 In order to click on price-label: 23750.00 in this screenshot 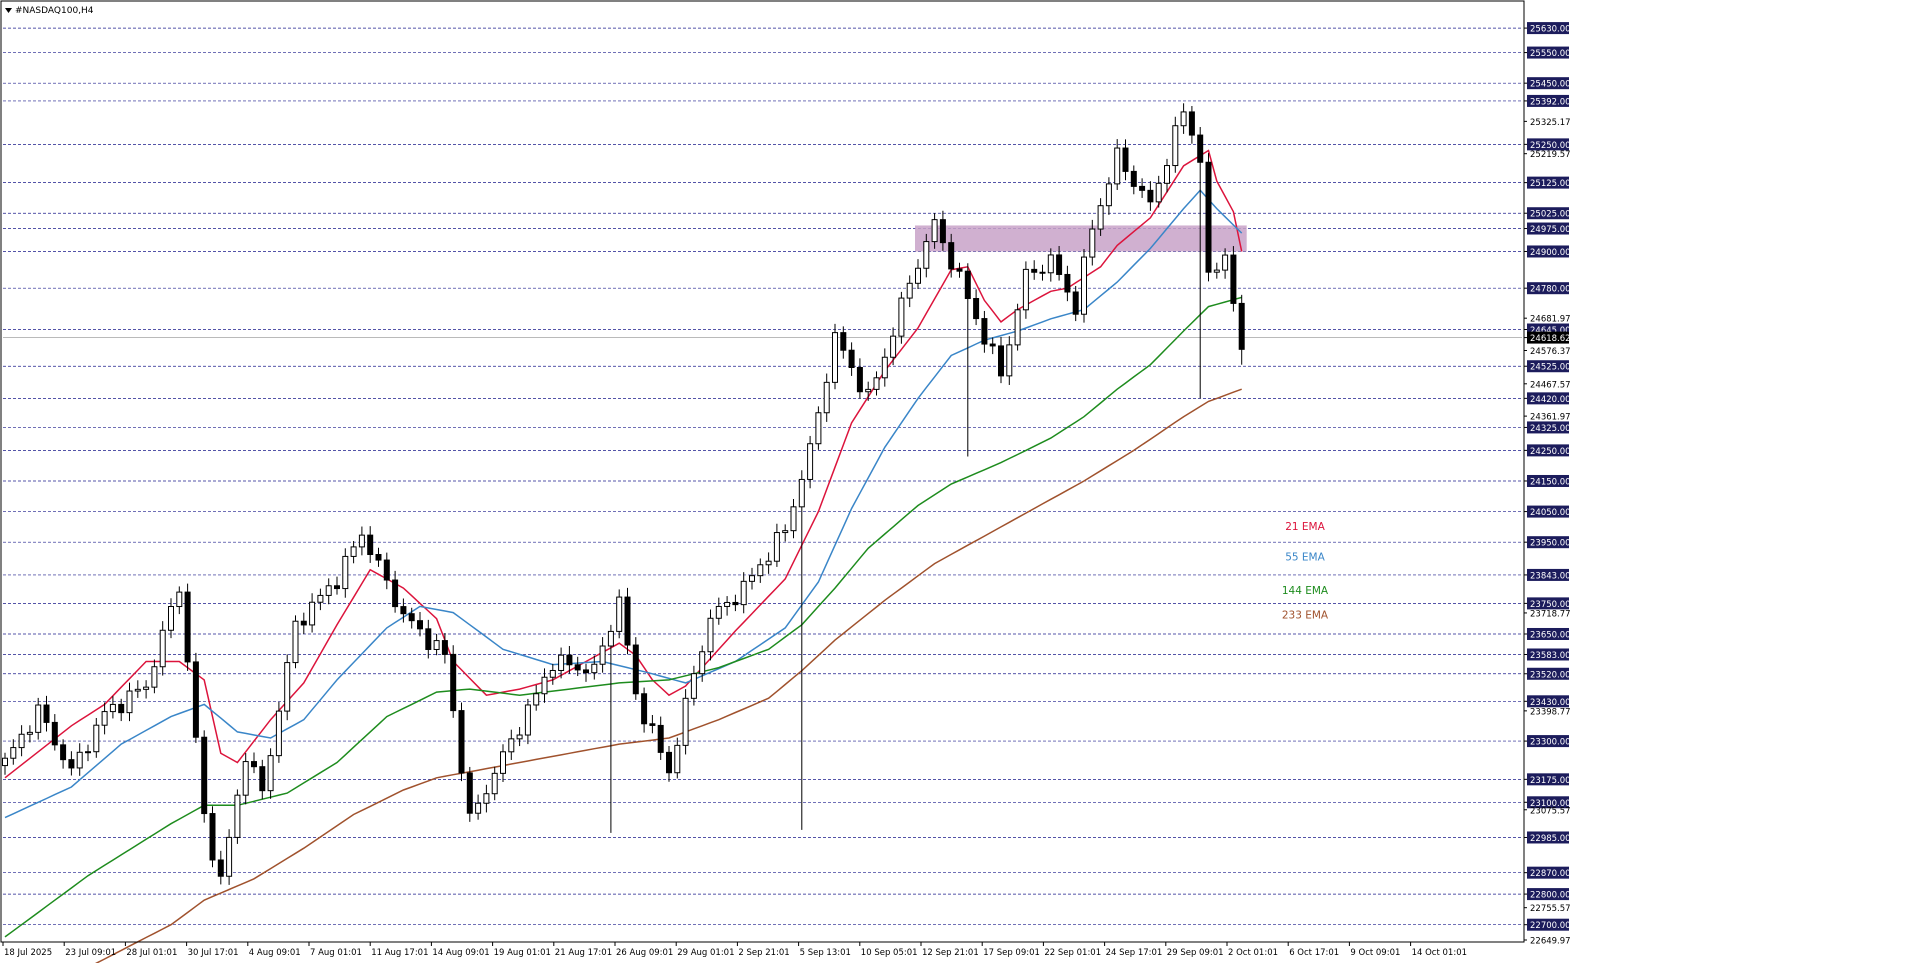, I will do `click(1547, 603)`.